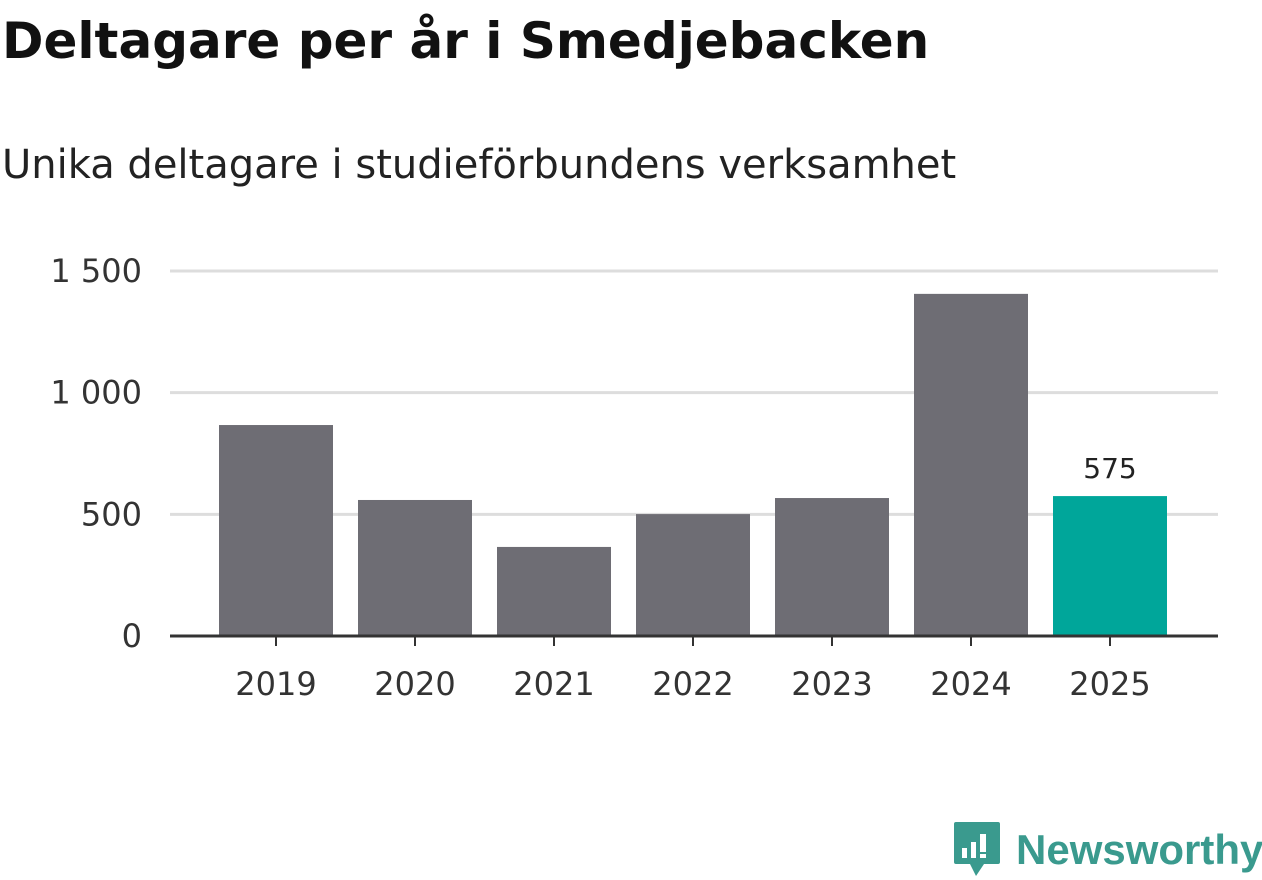 Image resolution: width=1262 pixels, height=880 pixels. What do you see at coordinates (977, 849) in the screenshot?
I see `newsworthy-logo-icon` at bounding box center [977, 849].